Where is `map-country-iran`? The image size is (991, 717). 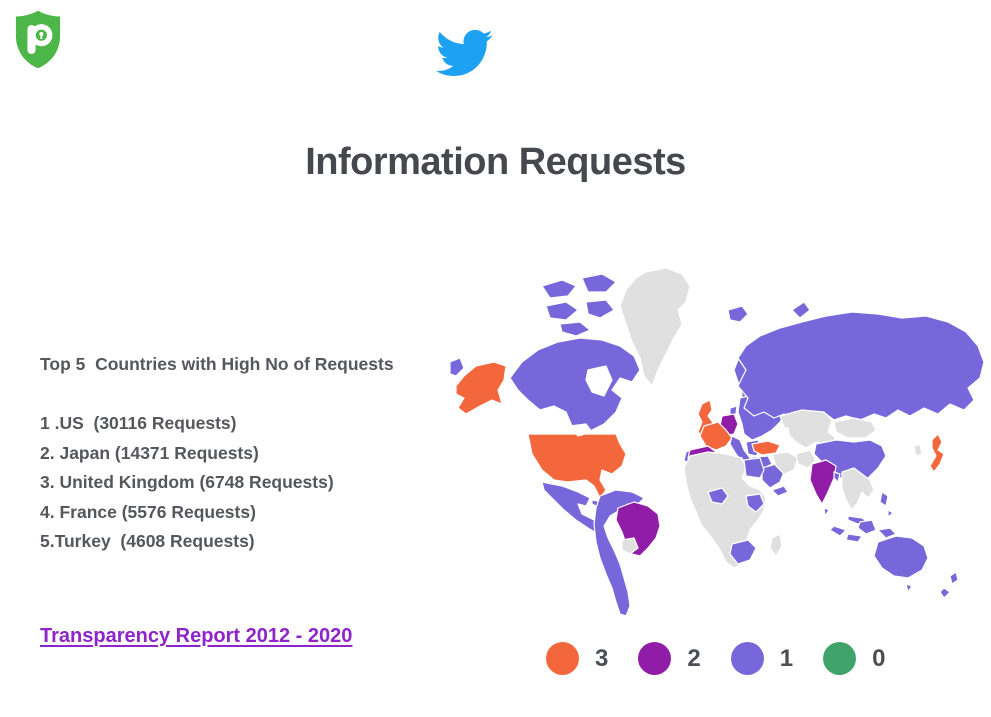
map-country-iran is located at coordinates (785, 463).